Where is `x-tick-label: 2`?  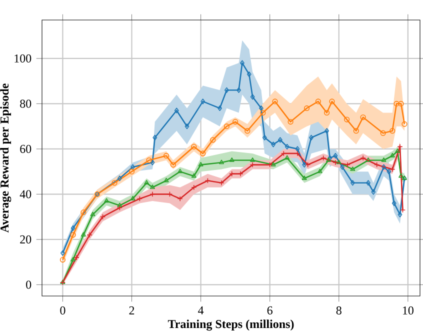
x-tick-label: 2 is located at coordinates (131, 310).